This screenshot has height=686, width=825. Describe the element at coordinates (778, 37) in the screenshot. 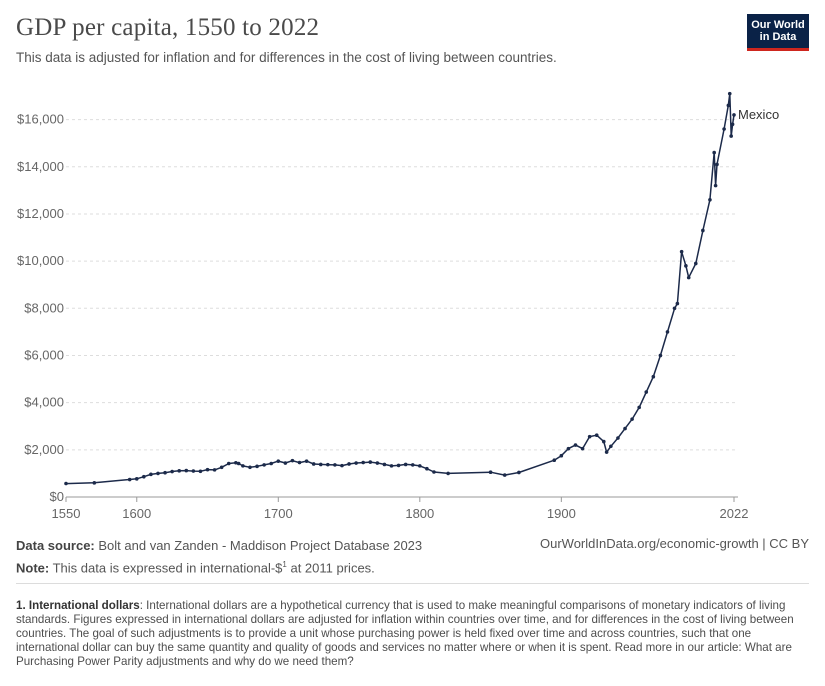

I see `logo-line-2: in Data` at that location.